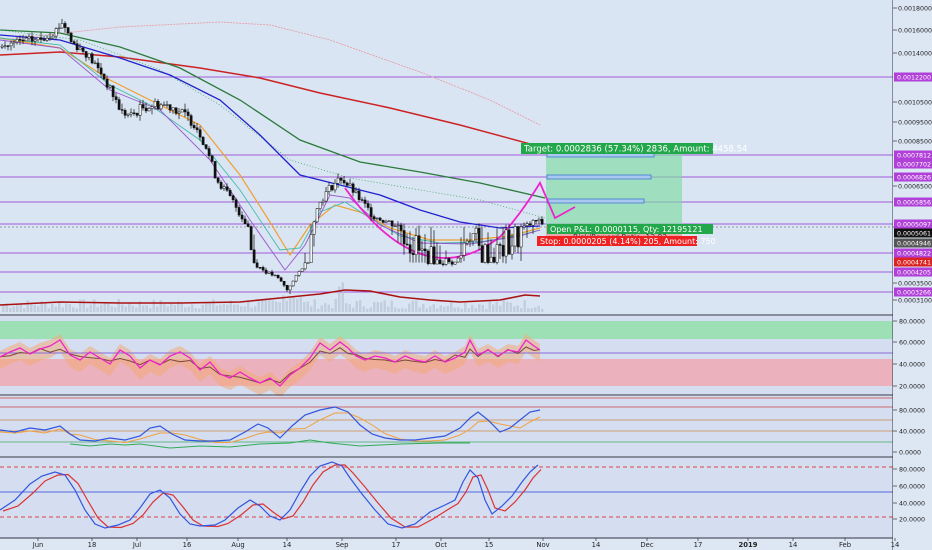  I want to click on rsi-pane, so click(446, 357).